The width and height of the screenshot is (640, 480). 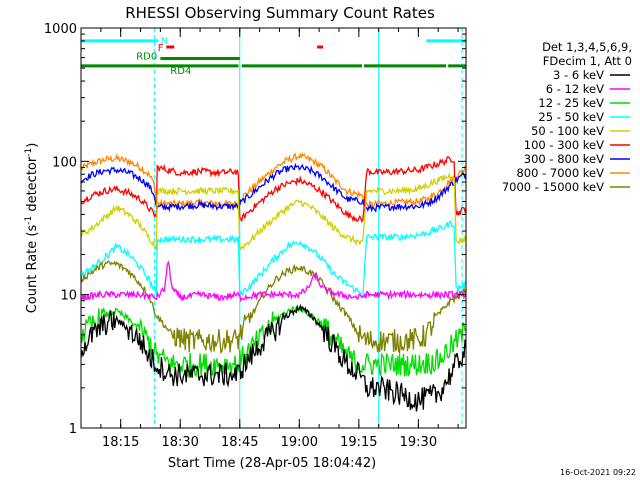 I want to click on legend-label-1: 6 - 12 keV, so click(x=575, y=89).